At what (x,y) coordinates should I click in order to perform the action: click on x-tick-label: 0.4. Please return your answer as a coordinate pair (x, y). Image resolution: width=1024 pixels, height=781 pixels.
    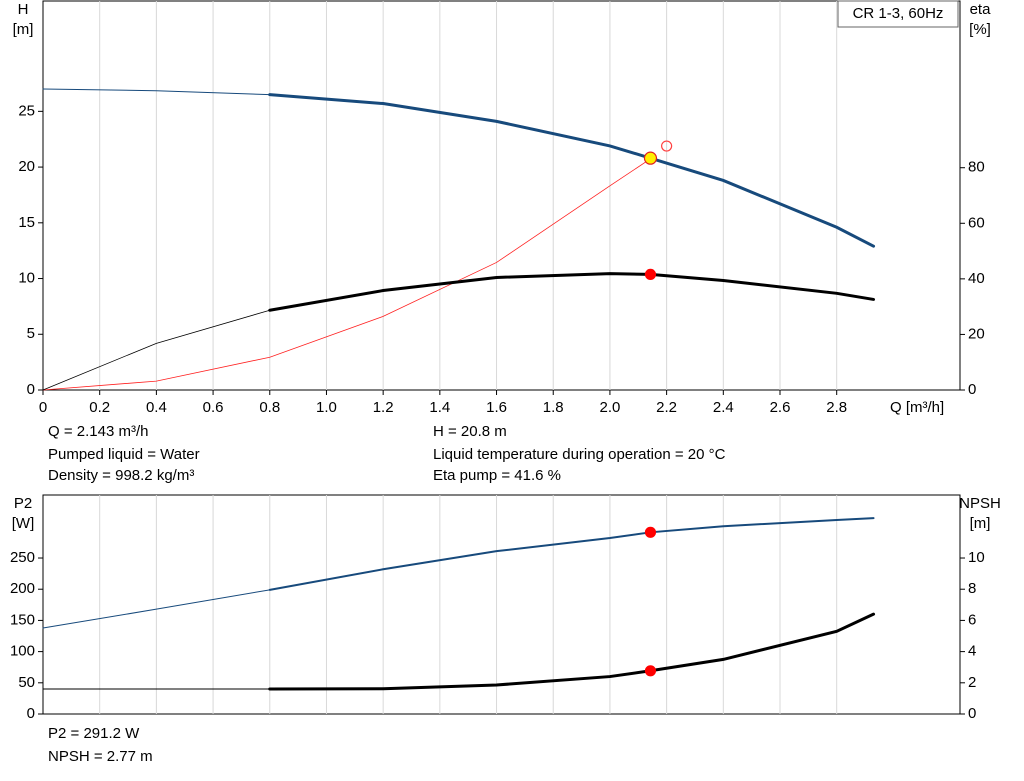
    Looking at the image, I should click on (156, 407).